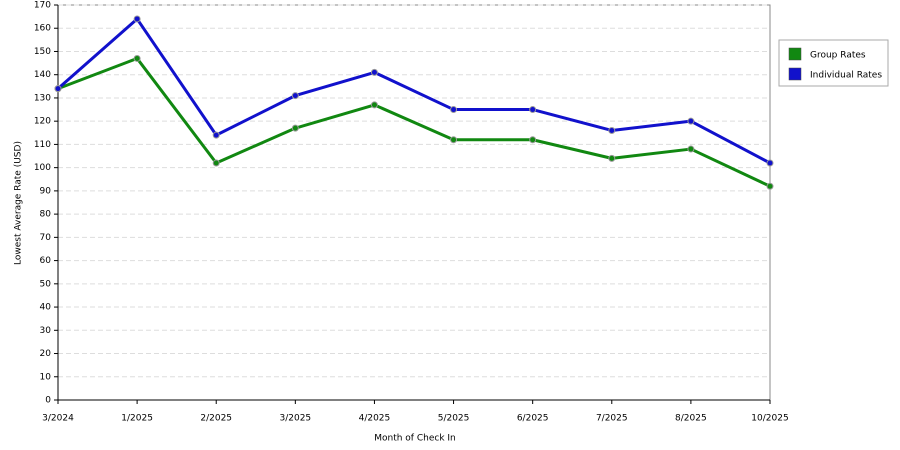 The image size is (900, 450). Describe the element at coordinates (137, 419) in the screenshot. I see `x-tick-label: 1/2025` at that location.